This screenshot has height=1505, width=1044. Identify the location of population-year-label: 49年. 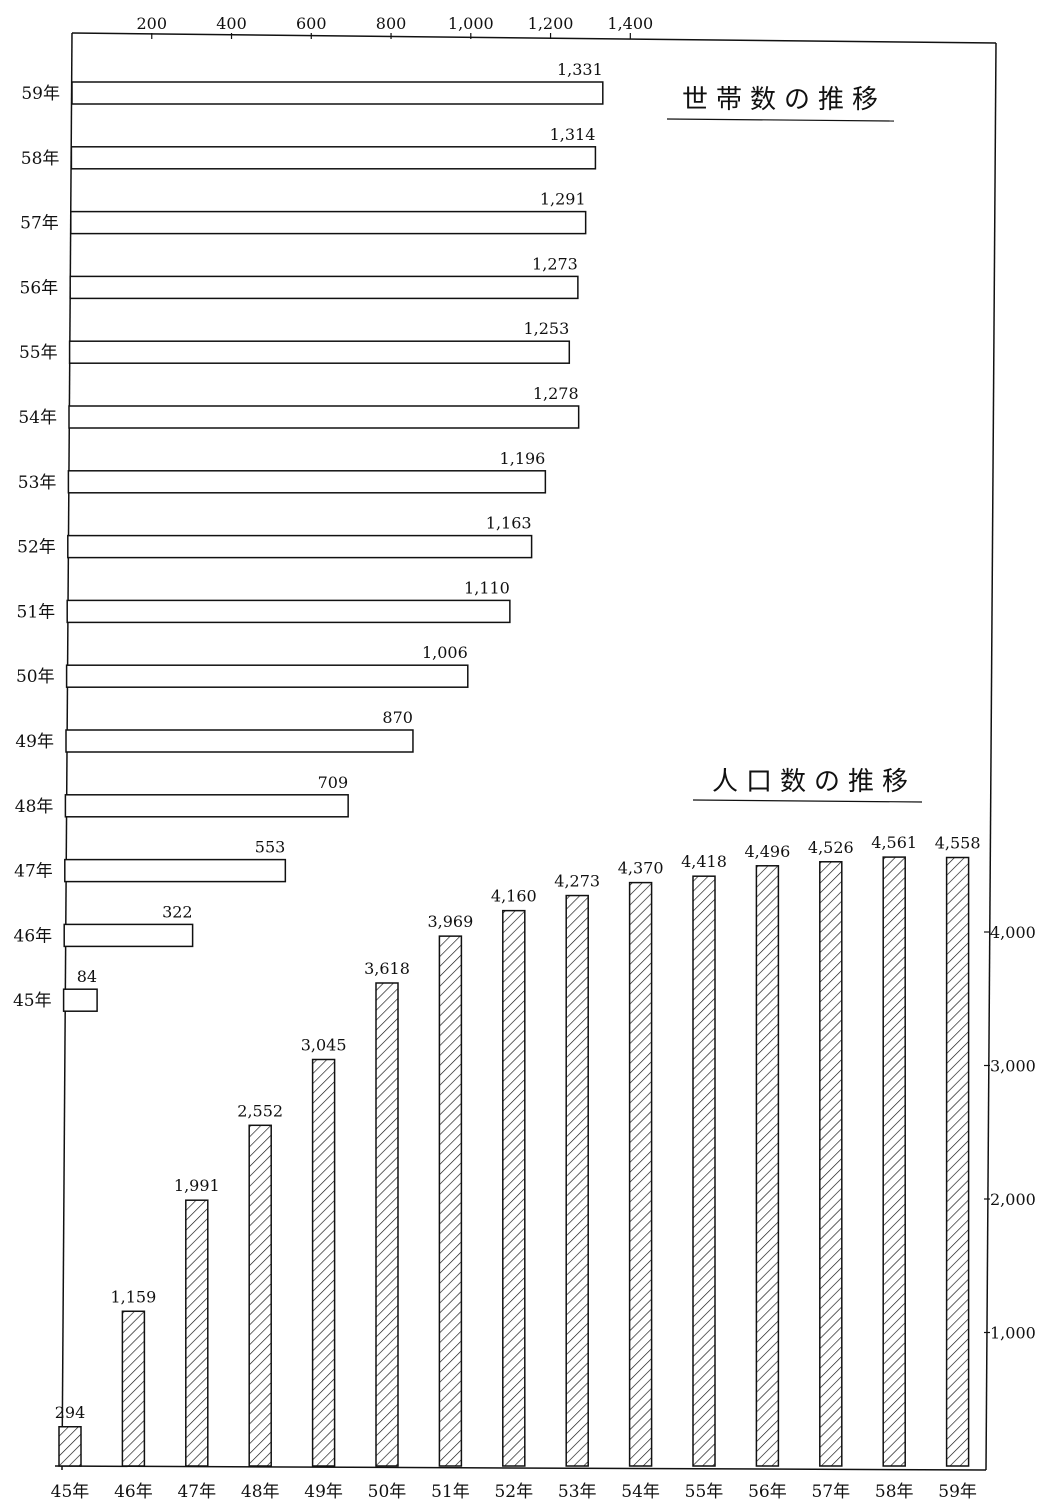
(323, 1492).